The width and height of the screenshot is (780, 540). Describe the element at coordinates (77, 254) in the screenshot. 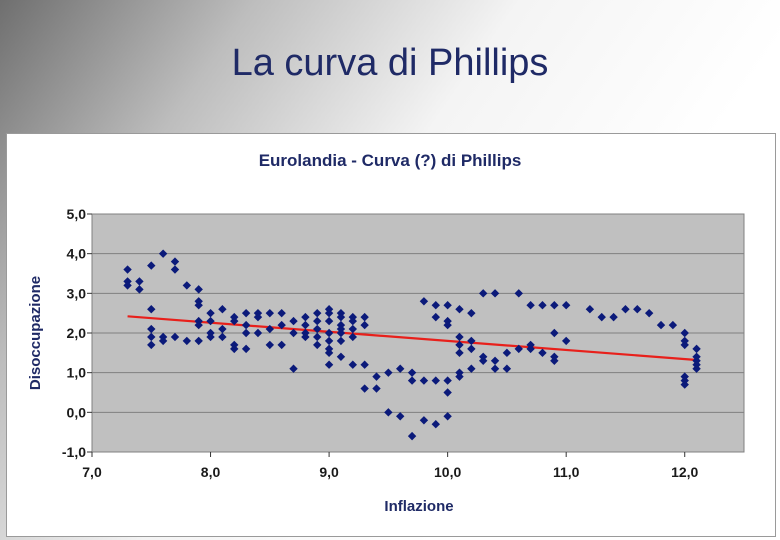

I see `y-tick-label: 4,0` at that location.